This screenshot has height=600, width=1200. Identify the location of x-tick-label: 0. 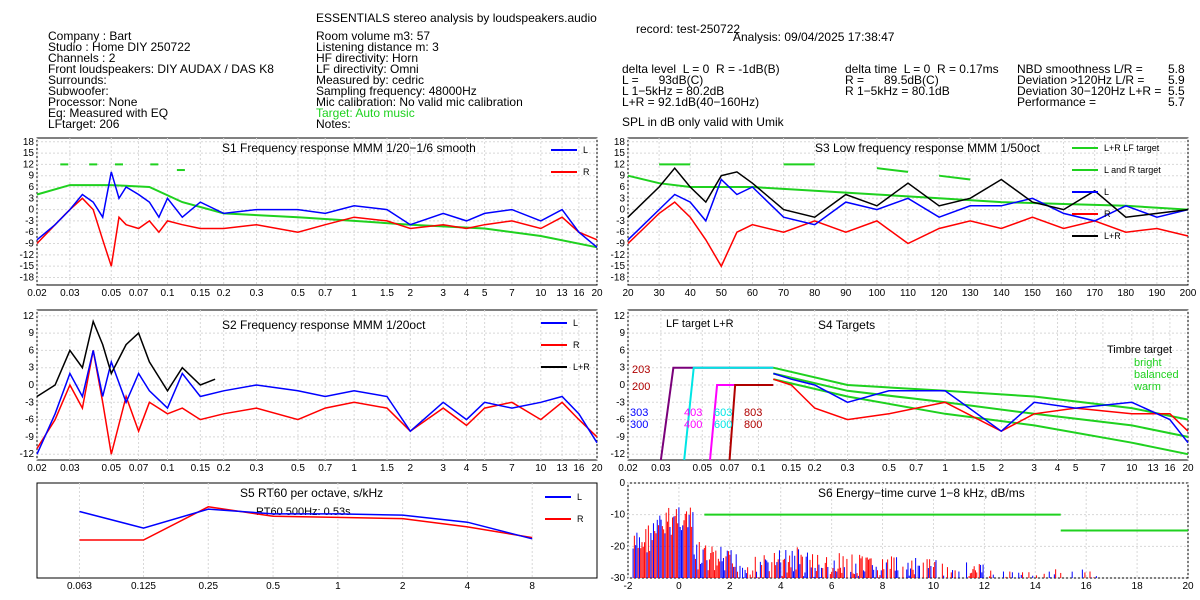
(679, 586).